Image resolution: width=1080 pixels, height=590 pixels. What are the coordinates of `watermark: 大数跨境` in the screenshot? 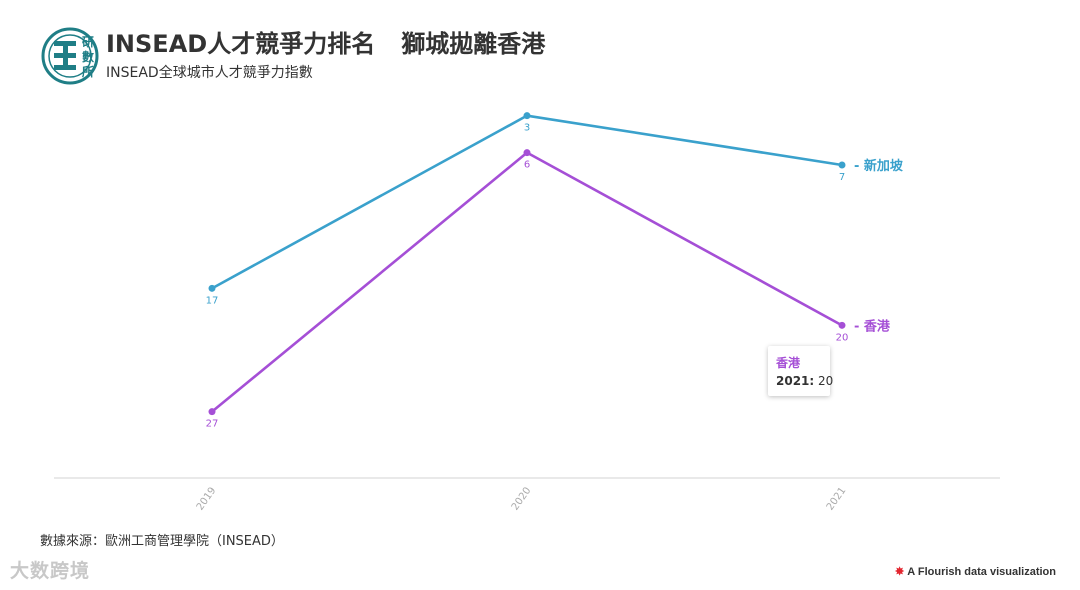 It's located at (50, 571).